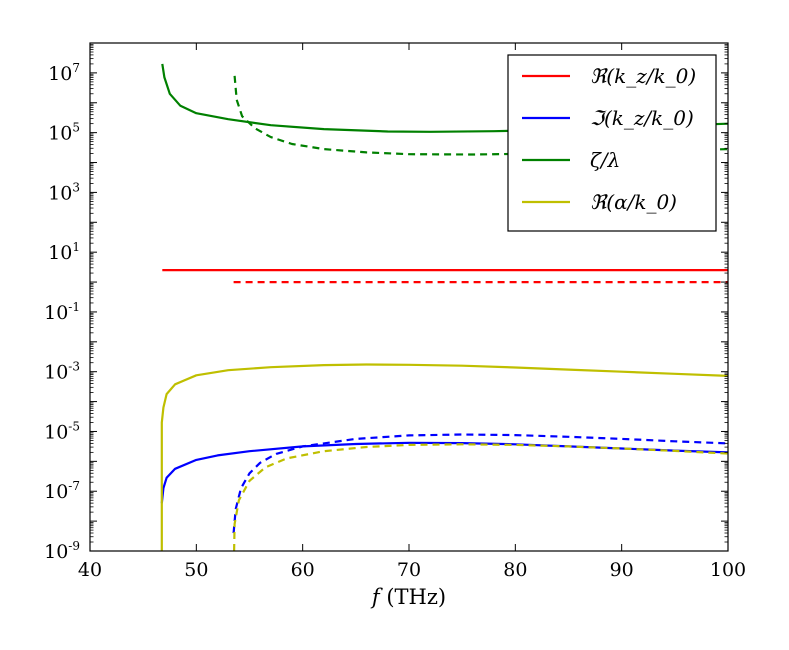 The image size is (789, 650). I want to click on x-tick-label: 90, so click(622, 570).